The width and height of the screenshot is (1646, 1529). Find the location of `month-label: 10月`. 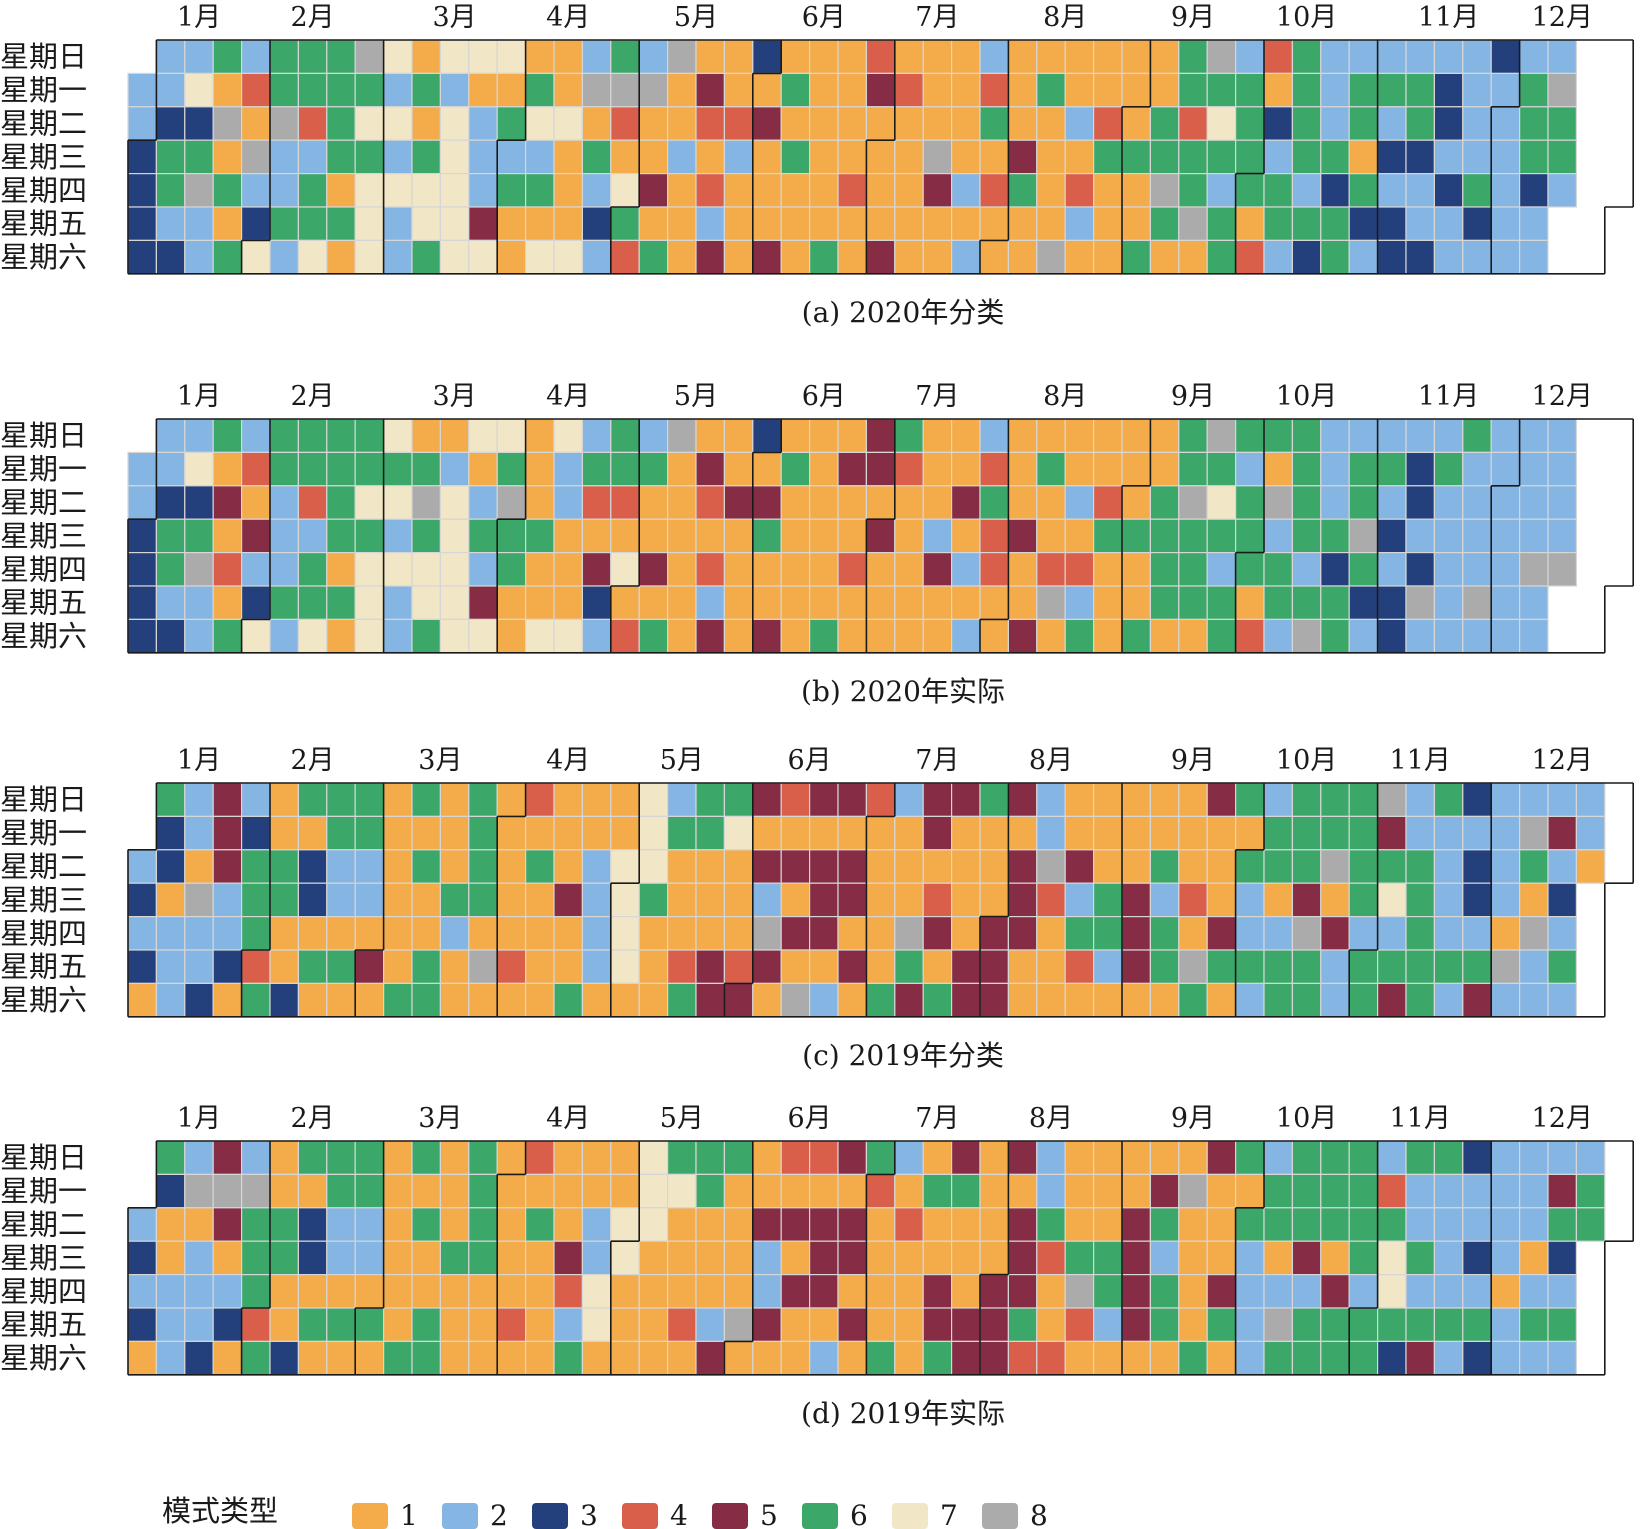

month-label: 10月 is located at coordinates (1306, 396).